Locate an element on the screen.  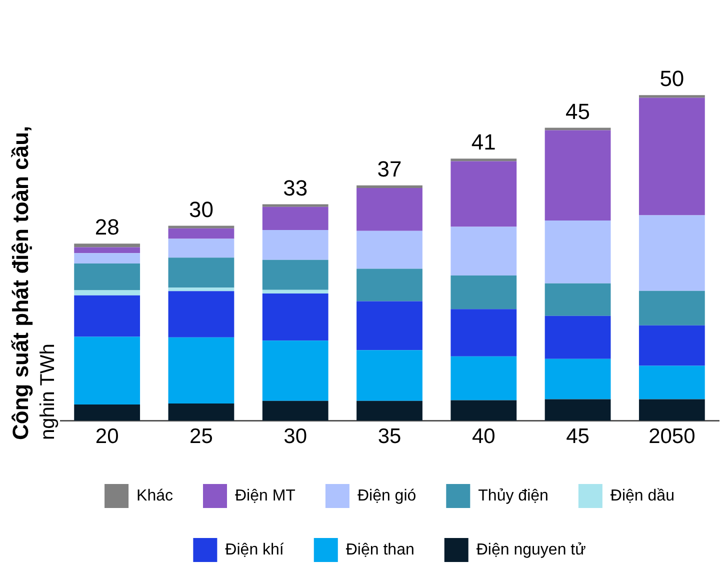
legend-label: Điện MT is located at coordinates (265, 495).